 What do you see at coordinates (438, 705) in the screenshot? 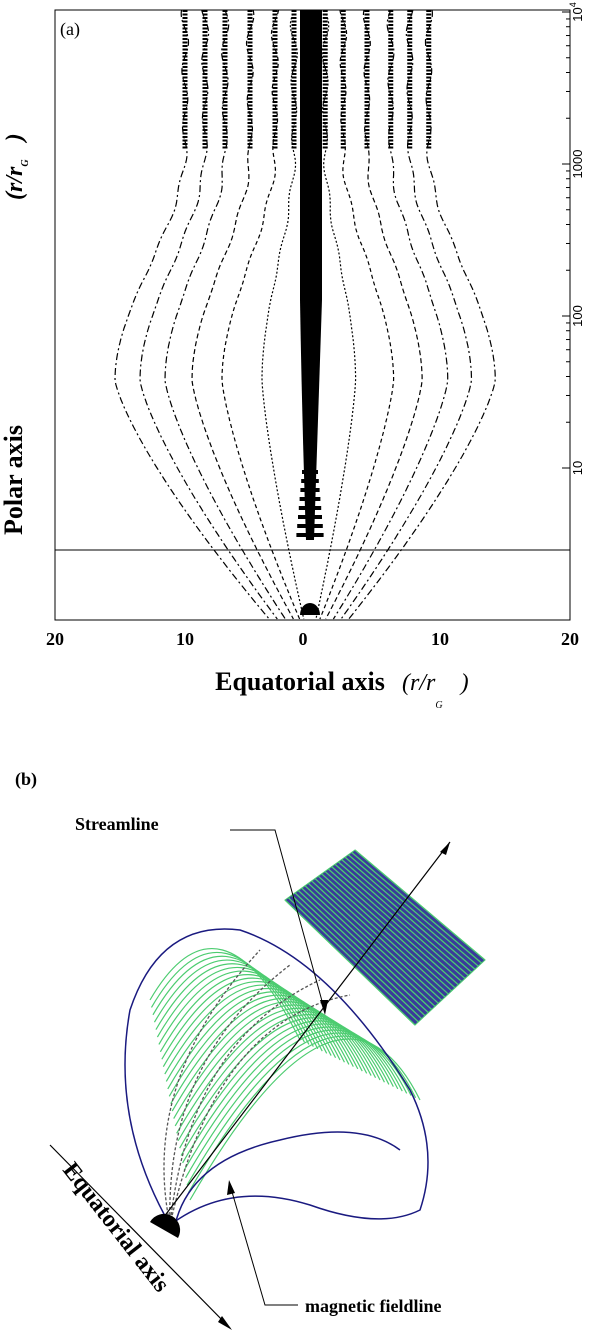
I see `x-unit-sub: G` at bounding box center [438, 705].